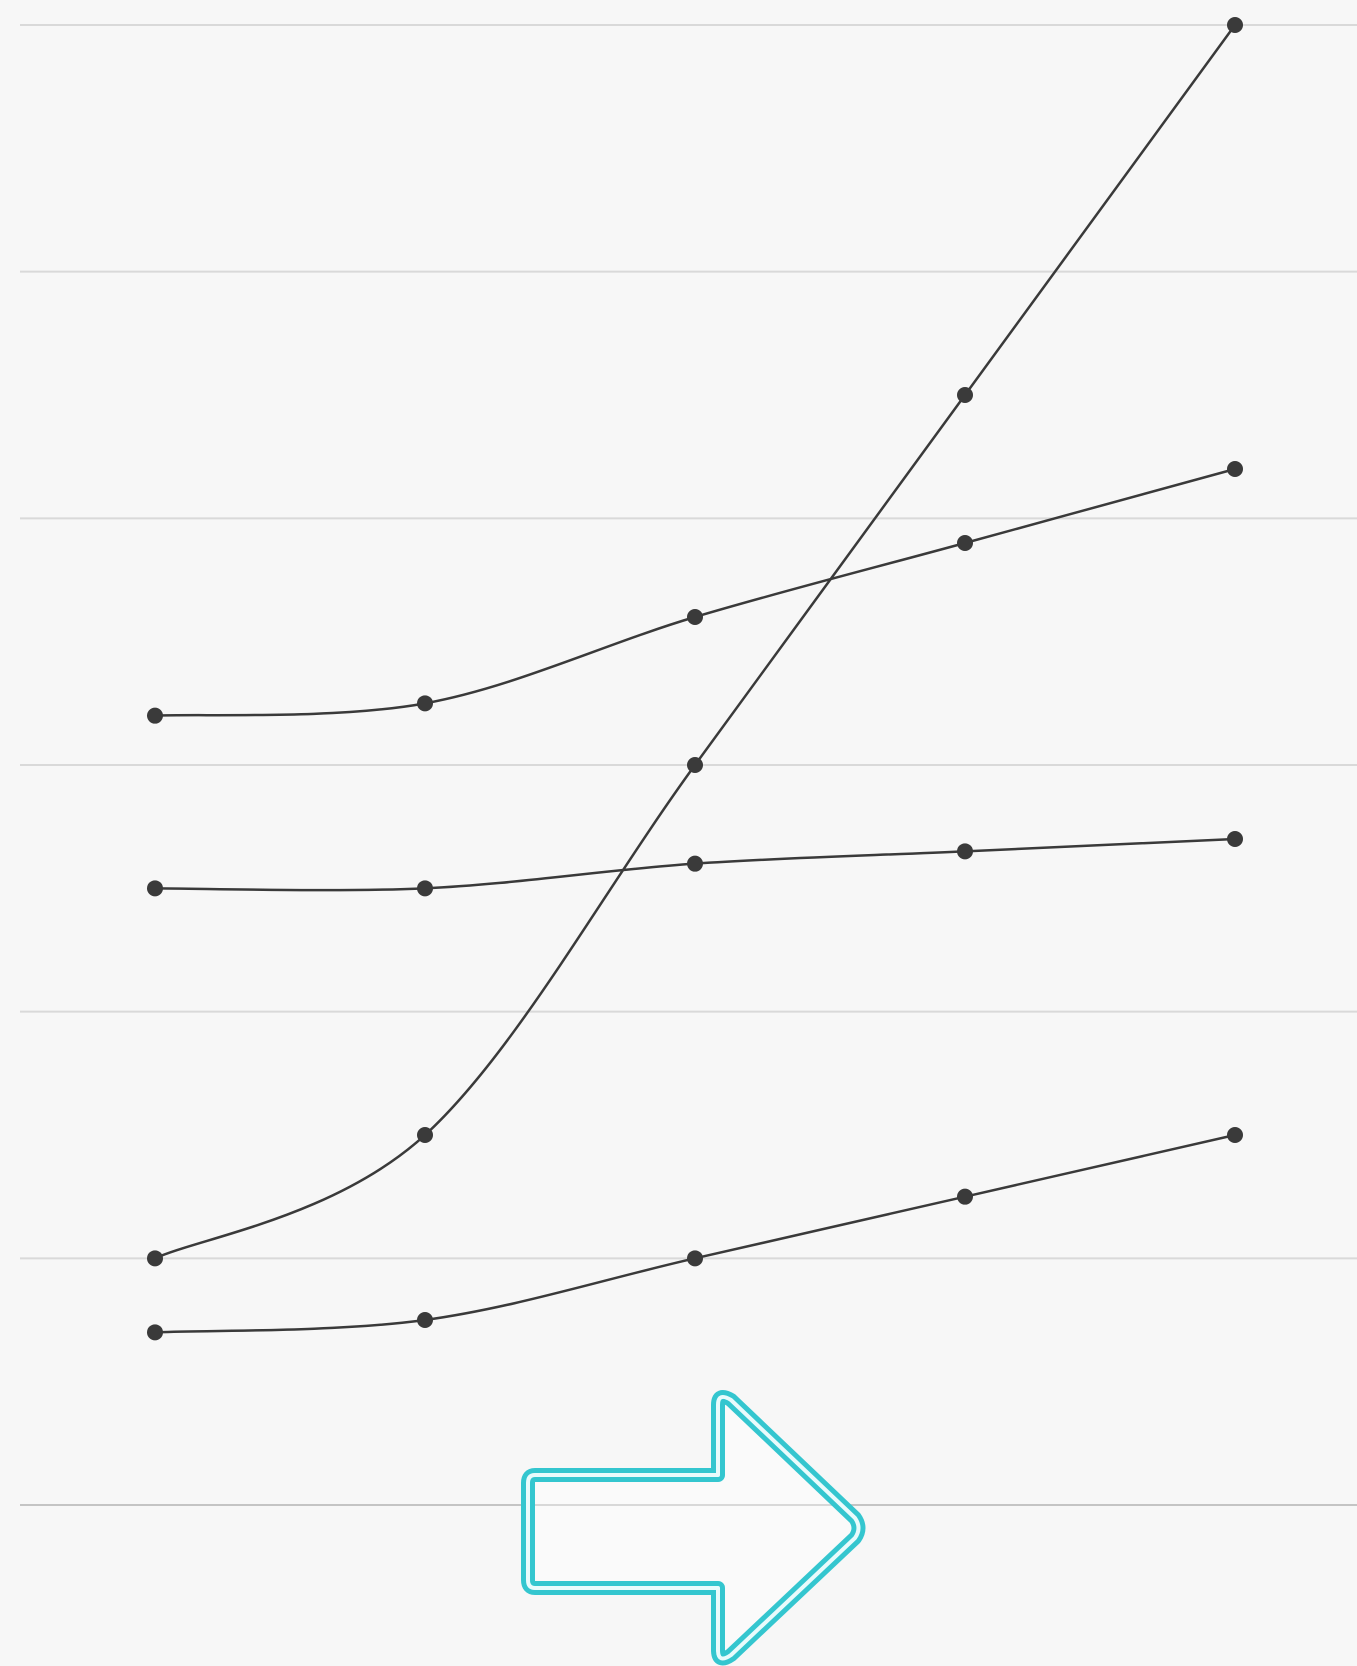  I want to click on arrow-inner-outline, so click(693, 1527).